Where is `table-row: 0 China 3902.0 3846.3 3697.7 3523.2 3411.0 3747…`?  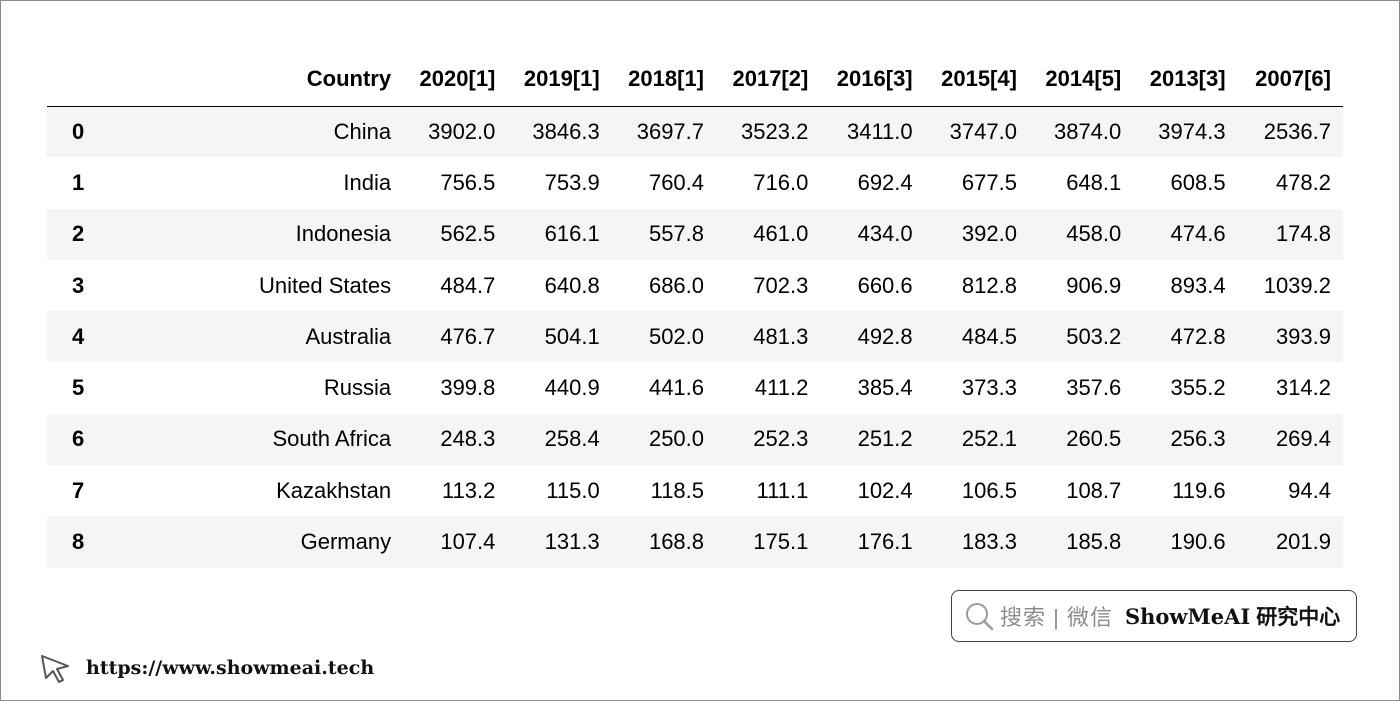
table-row: 0 China 3902.0 3846.3 3697.7 3523.2 3411.0 3747… is located at coordinates (695, 132).